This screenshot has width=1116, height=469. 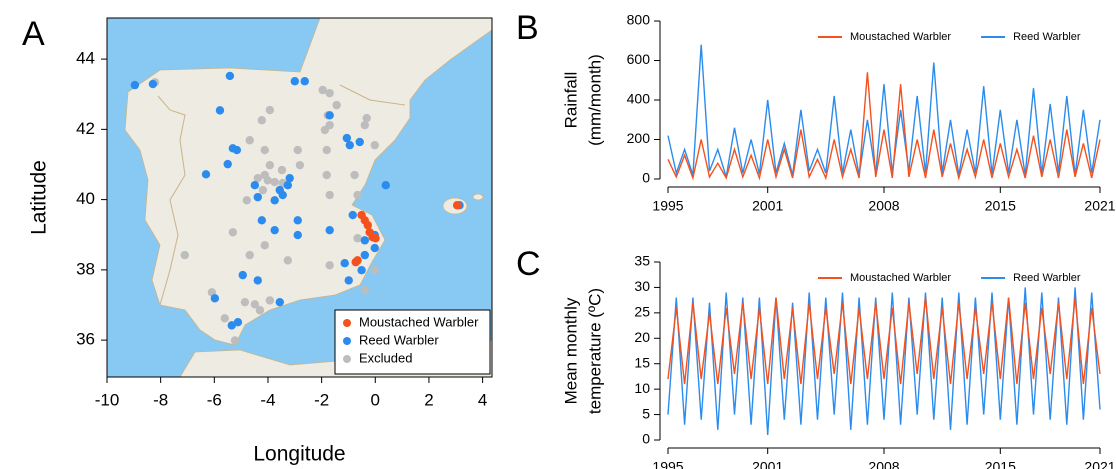 What do you see at coordinates (428, 399) in the screenshot?
I see `x-tick-label: 2` at bounding box center [428, 399].